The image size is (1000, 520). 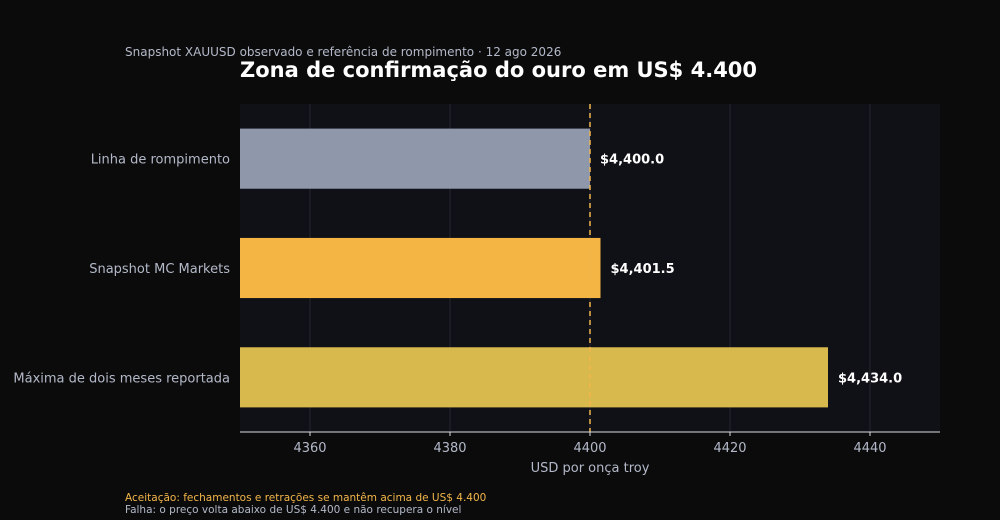 What do you see at coordinates (449, 448) in the screenshot?
I see `x-tick-label: 4380` at bounding box center [449, 448].